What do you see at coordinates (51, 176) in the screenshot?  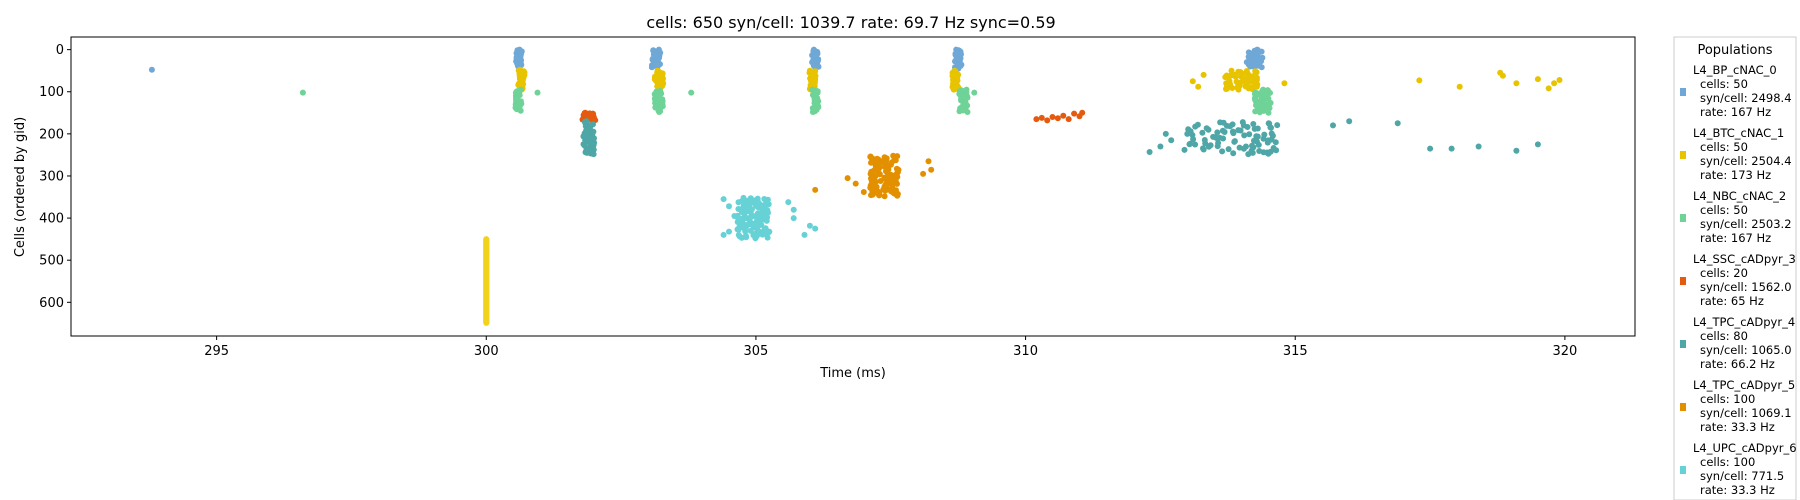 I see `y-tick-label: 300` at bounding box center [51, 176].